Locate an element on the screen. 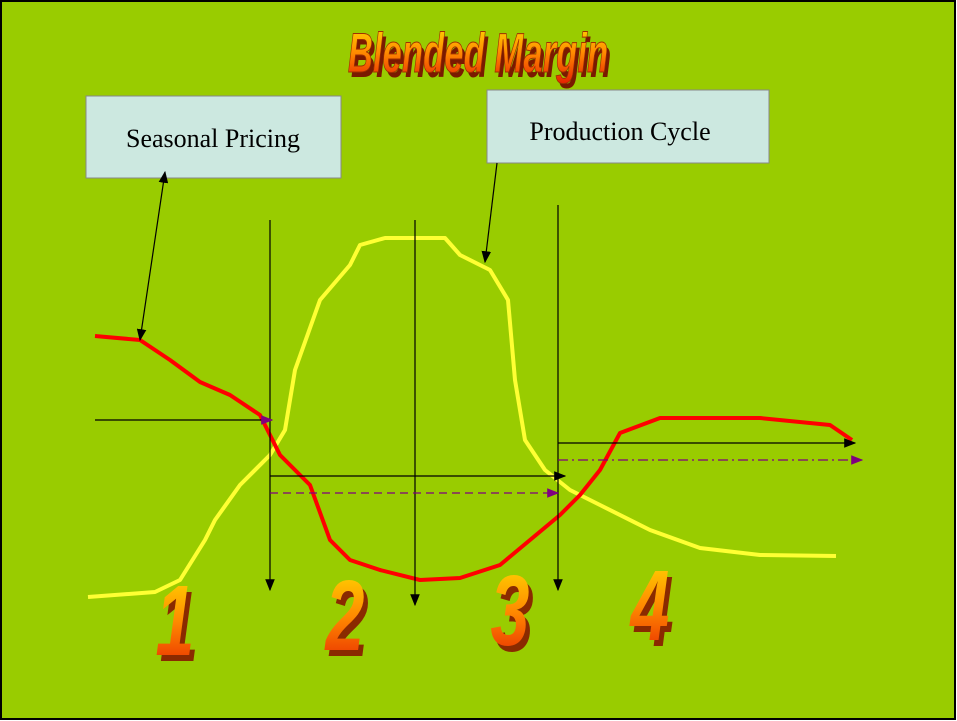 This screenshot has height=721, width=957. title-group: Blended Margin Blended Margin is located at coordinates (479, 55).